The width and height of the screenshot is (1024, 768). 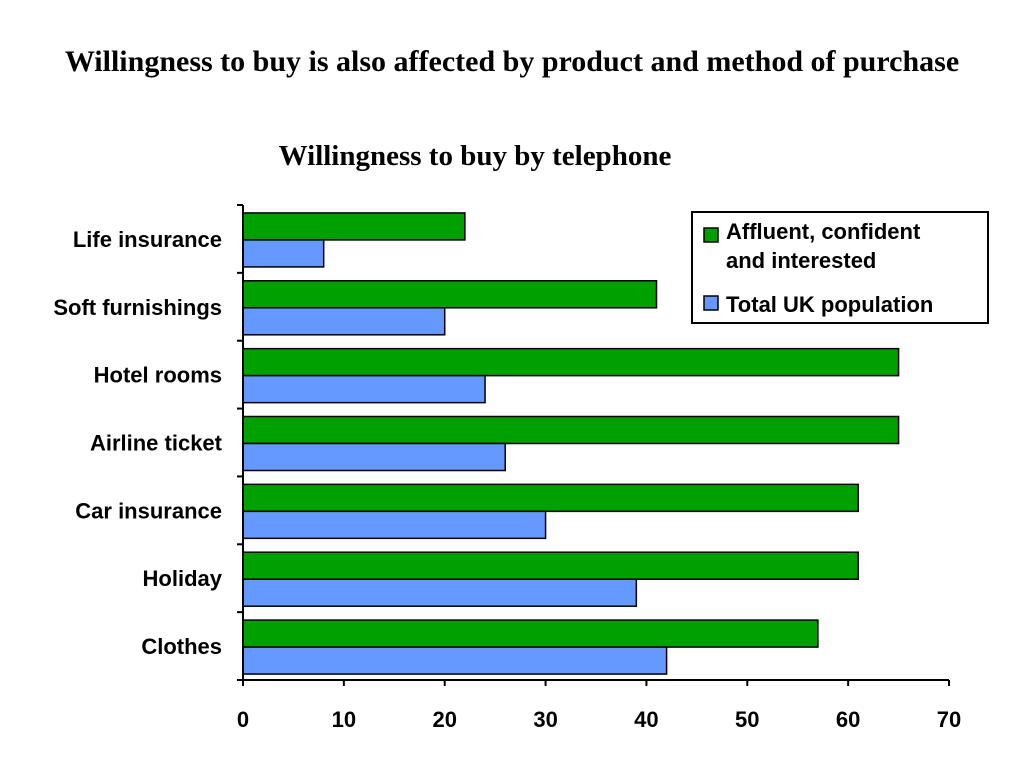 I want to click on category-label: Airline ticket, so click(x=156, y=443).